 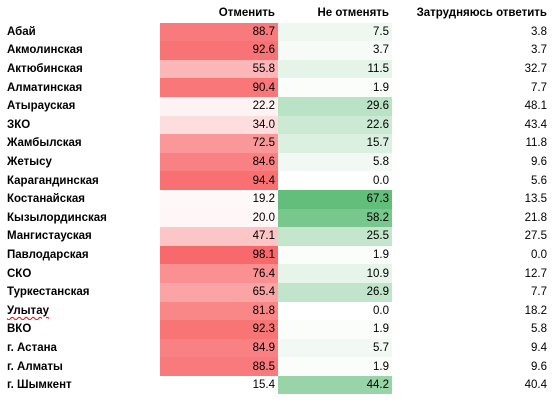 What do you see at coordinates (82, 69) in the screenshot?
I see `region-cell: Актюбинская` at bounding box center [82, 69].